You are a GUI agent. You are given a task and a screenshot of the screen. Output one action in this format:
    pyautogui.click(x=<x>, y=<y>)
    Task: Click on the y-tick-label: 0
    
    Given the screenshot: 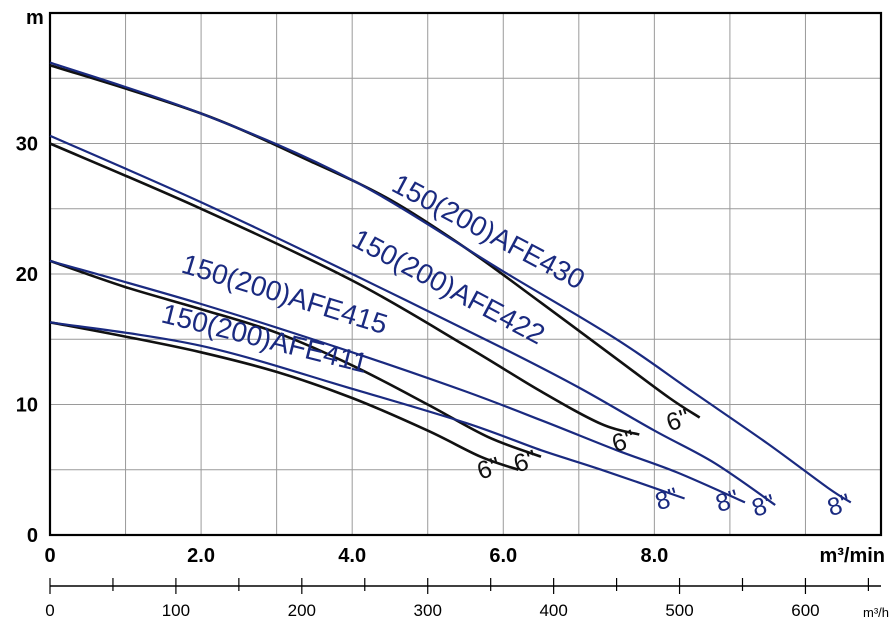 What is the action you would take?
    pyautogui.click(x=32, y=536)
    